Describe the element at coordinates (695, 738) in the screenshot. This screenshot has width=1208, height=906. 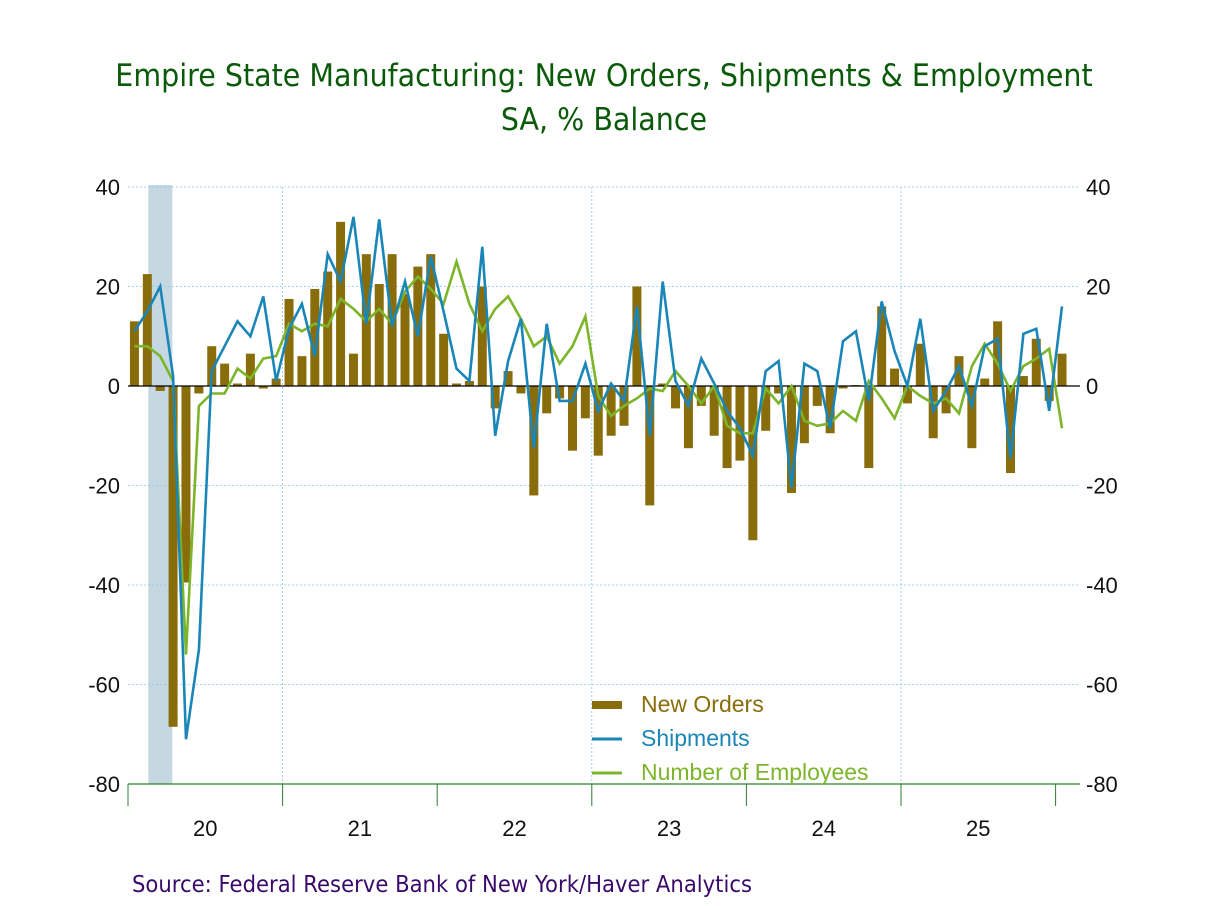
I see `legend-label-shipments: Shipments` at that location.